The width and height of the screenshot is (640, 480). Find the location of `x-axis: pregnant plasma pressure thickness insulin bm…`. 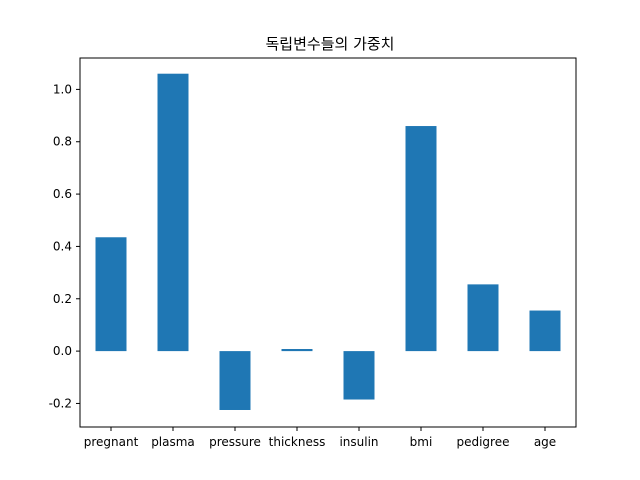

x-axis: pregnant plasma pressure thickness insulin bm… is located at coordinates (320, 438).